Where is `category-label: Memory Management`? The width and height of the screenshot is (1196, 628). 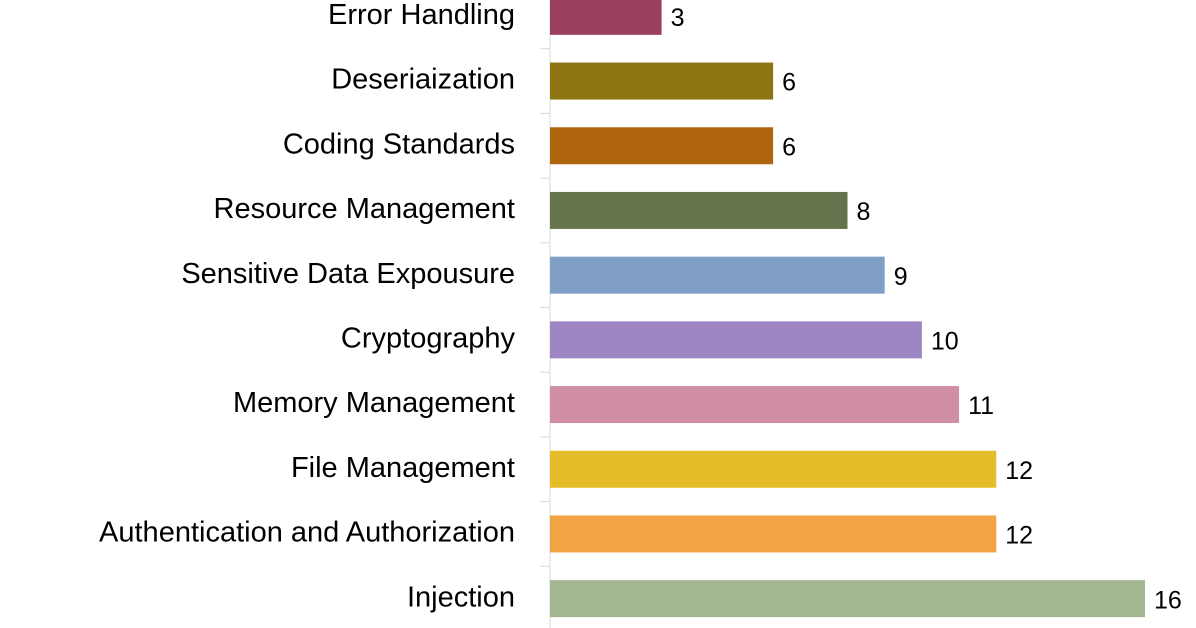
category-label: Memory Management is located at coordinates (374, 403).